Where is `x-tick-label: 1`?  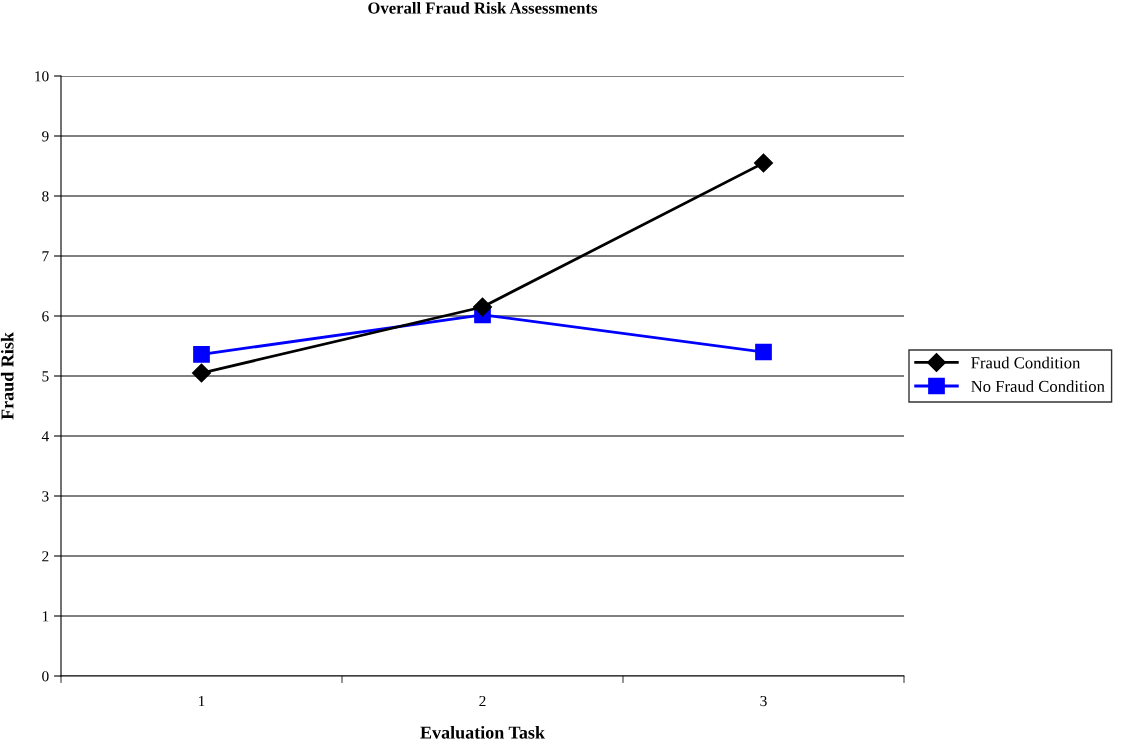 x-tick-label: 1 is located at coordinates (202, 701).